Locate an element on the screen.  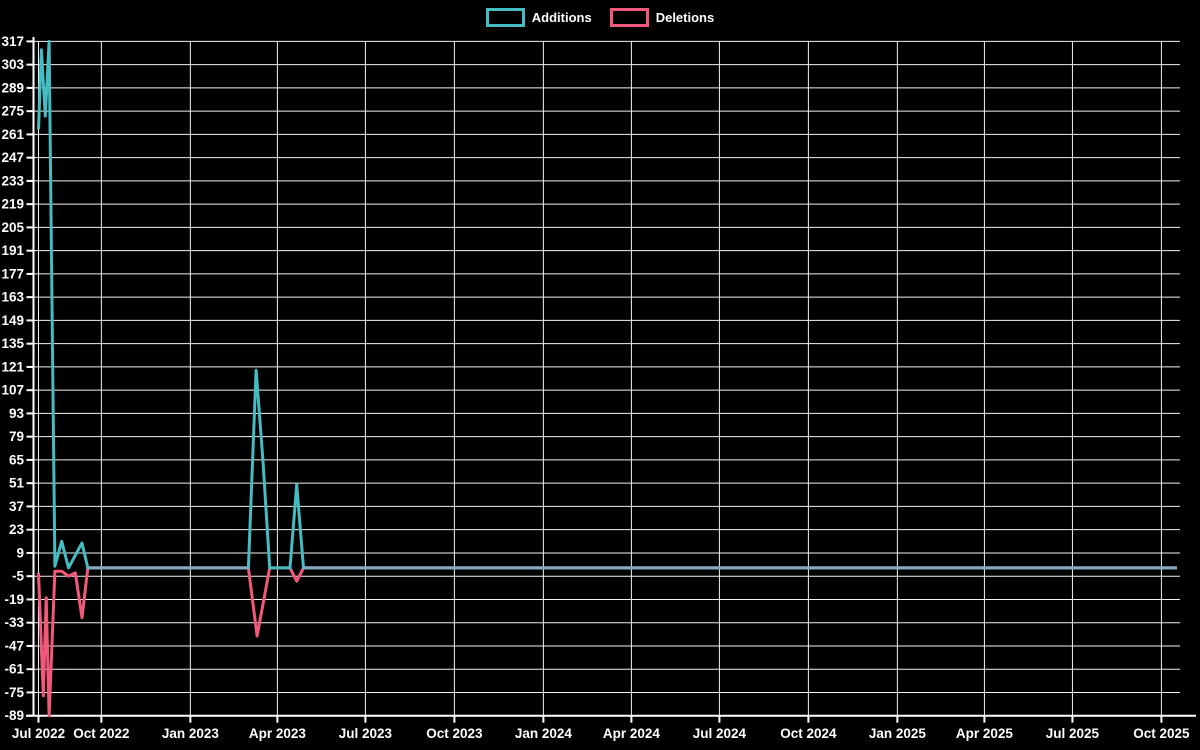
y-tick-label: 163 is located at coordinates (12, 297).